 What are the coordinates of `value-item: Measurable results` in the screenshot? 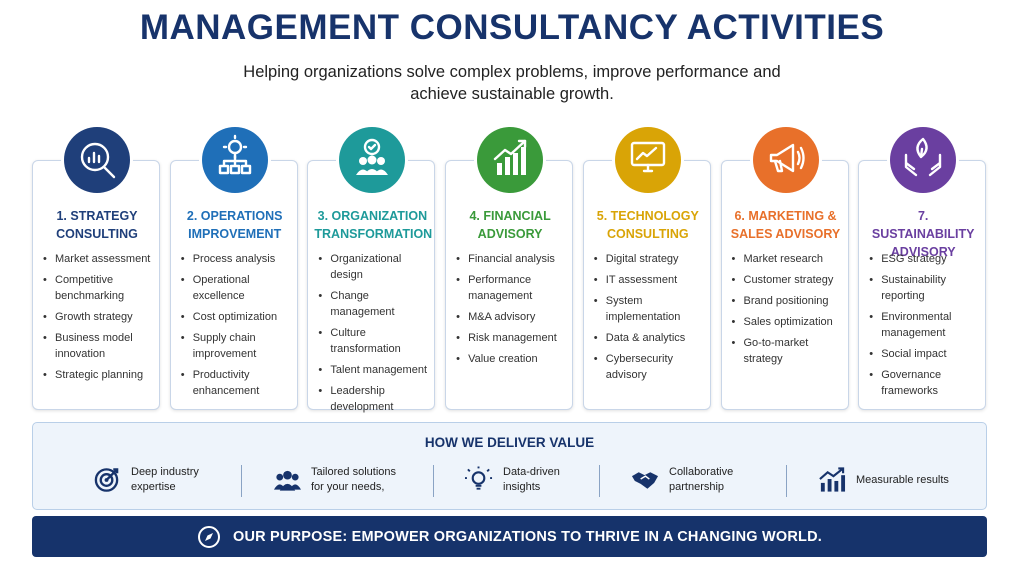 It's located at (884, 480).